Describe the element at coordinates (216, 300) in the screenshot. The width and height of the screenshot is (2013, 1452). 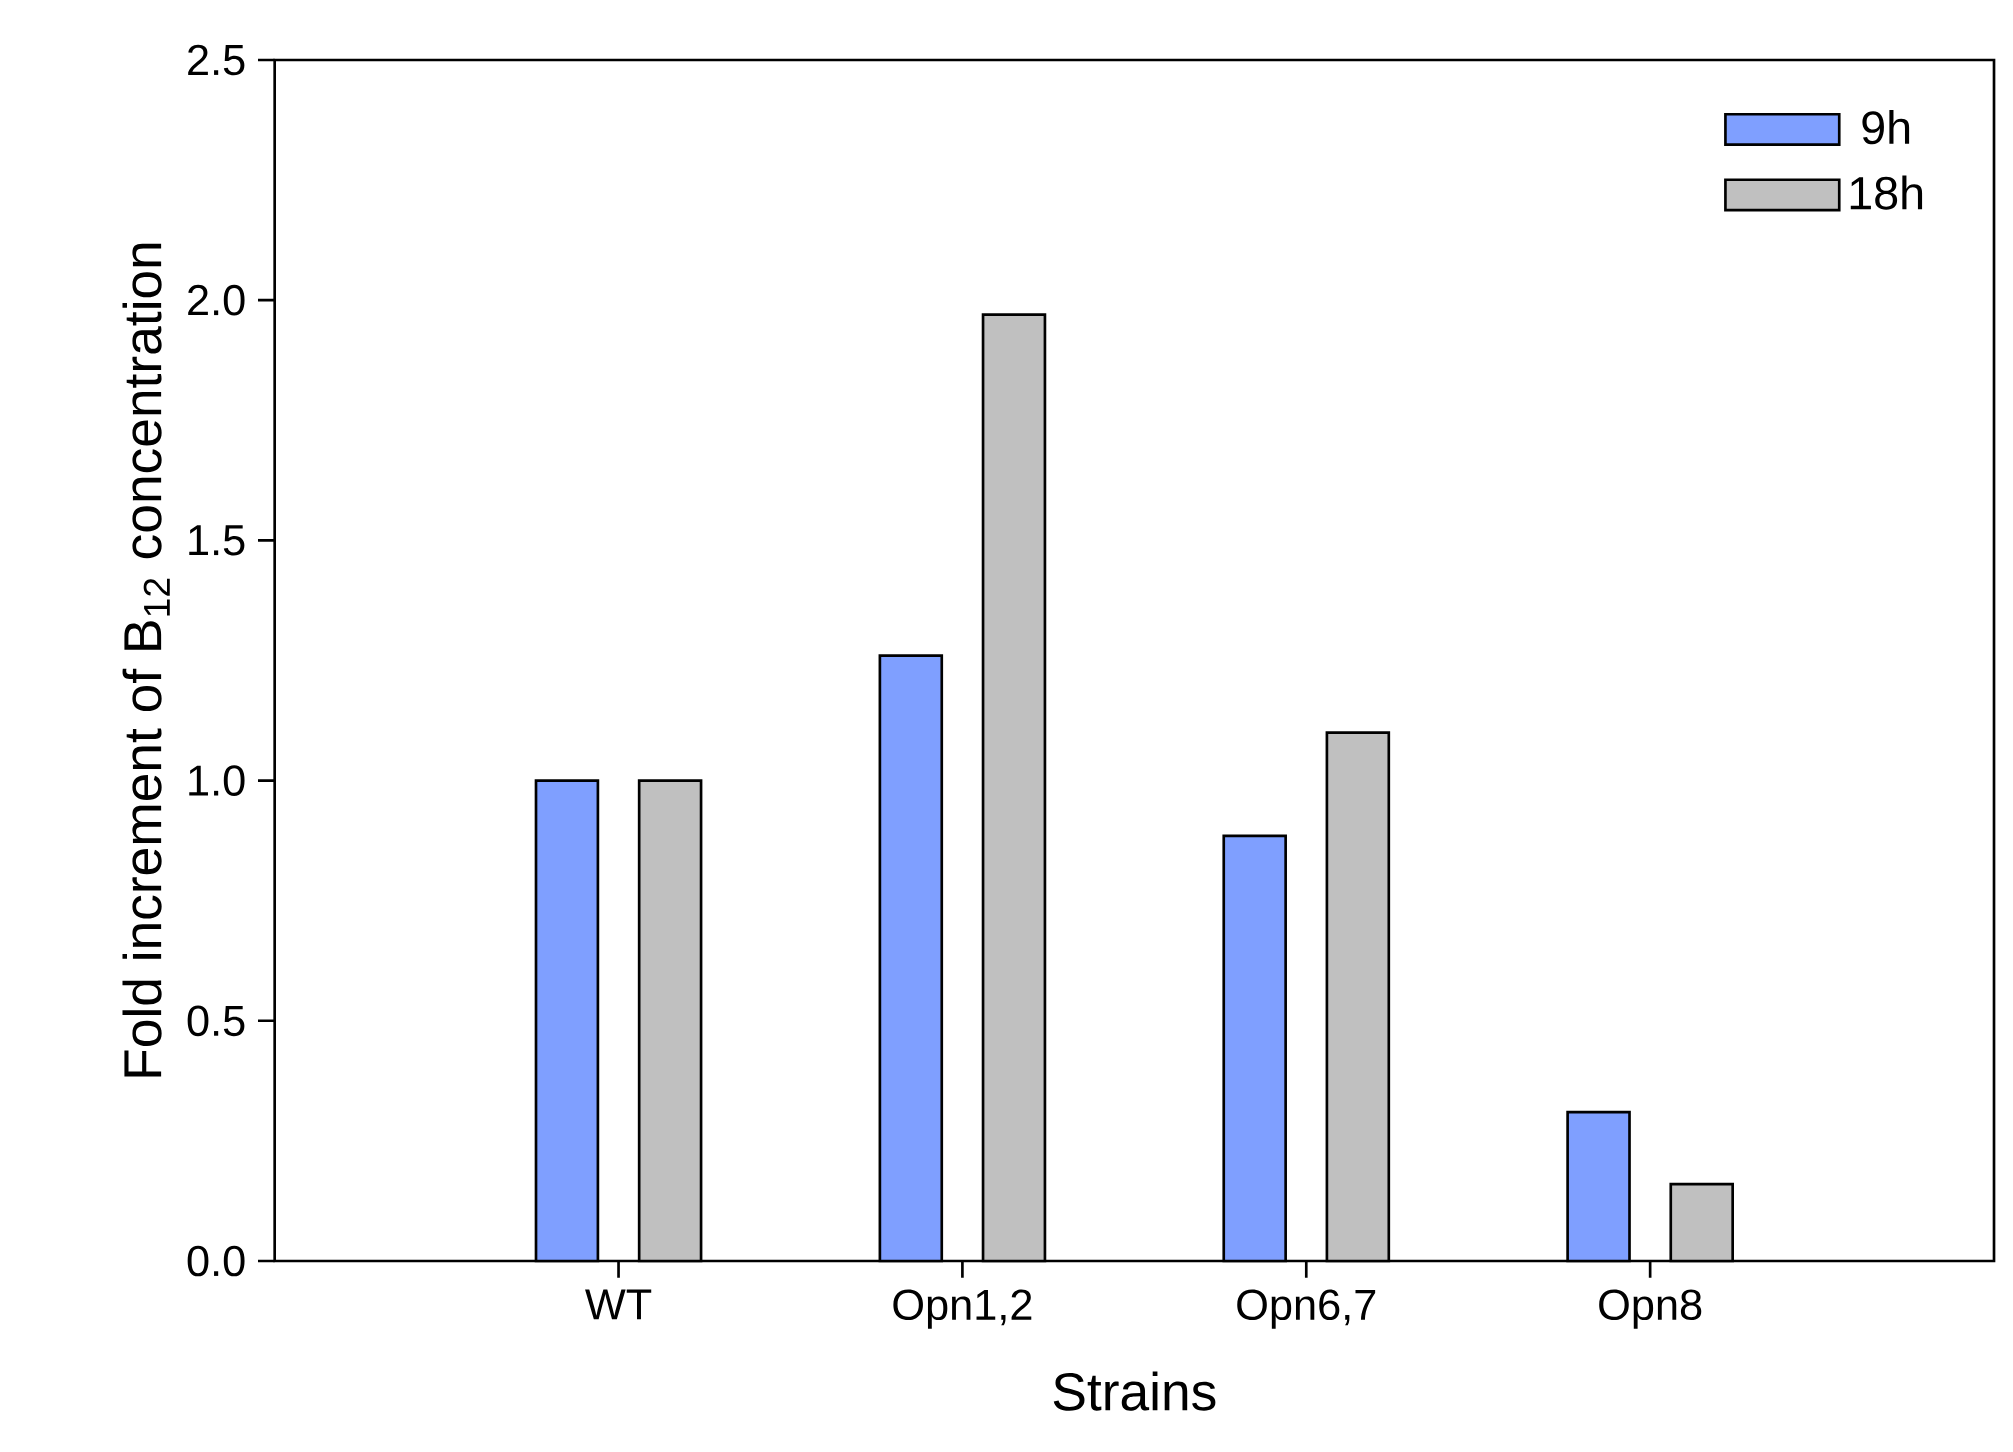
I see `y-tick-label: 2.0` at that location.